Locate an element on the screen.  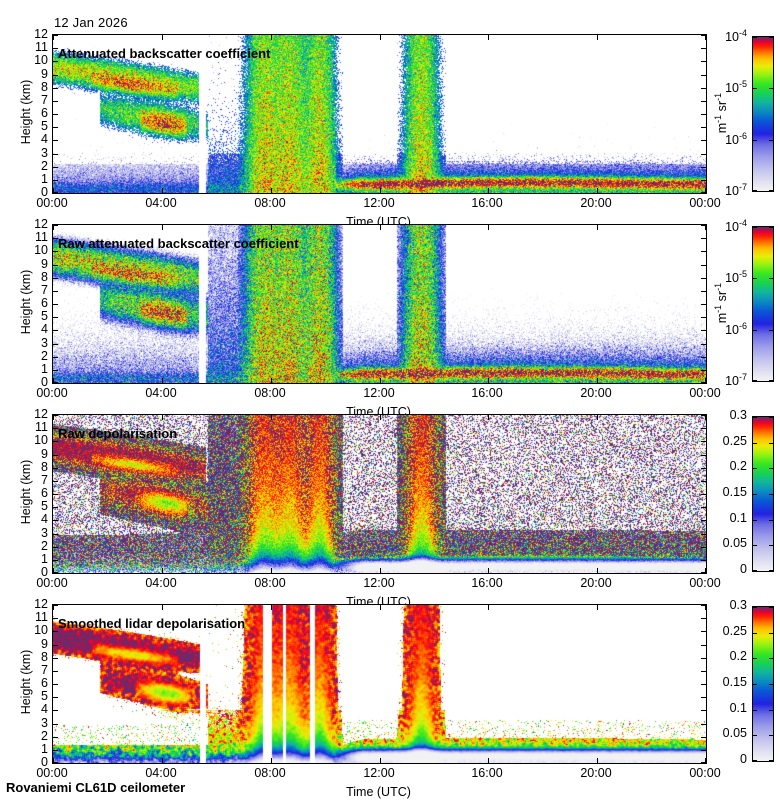
x-axis-title: Time (UTC) is located at coordinates (378, 792).